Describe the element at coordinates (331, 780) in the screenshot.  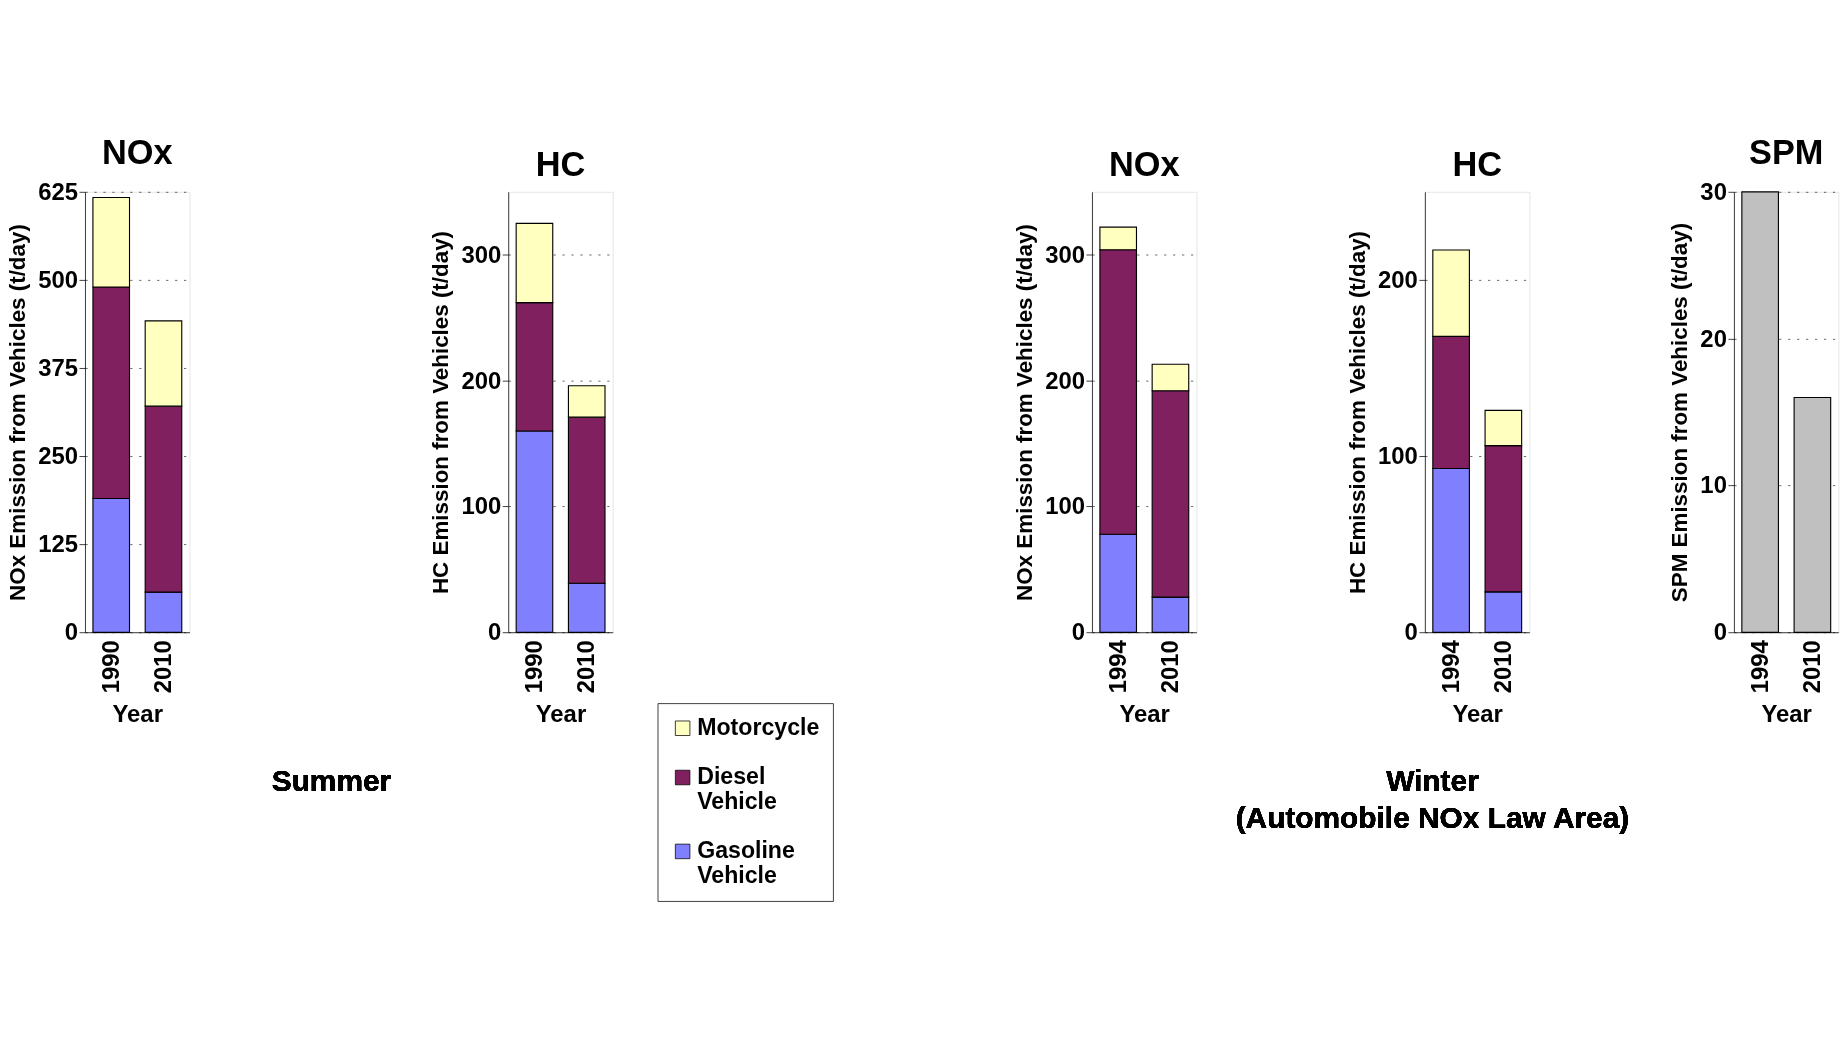
I see `text: Summer` at that location.